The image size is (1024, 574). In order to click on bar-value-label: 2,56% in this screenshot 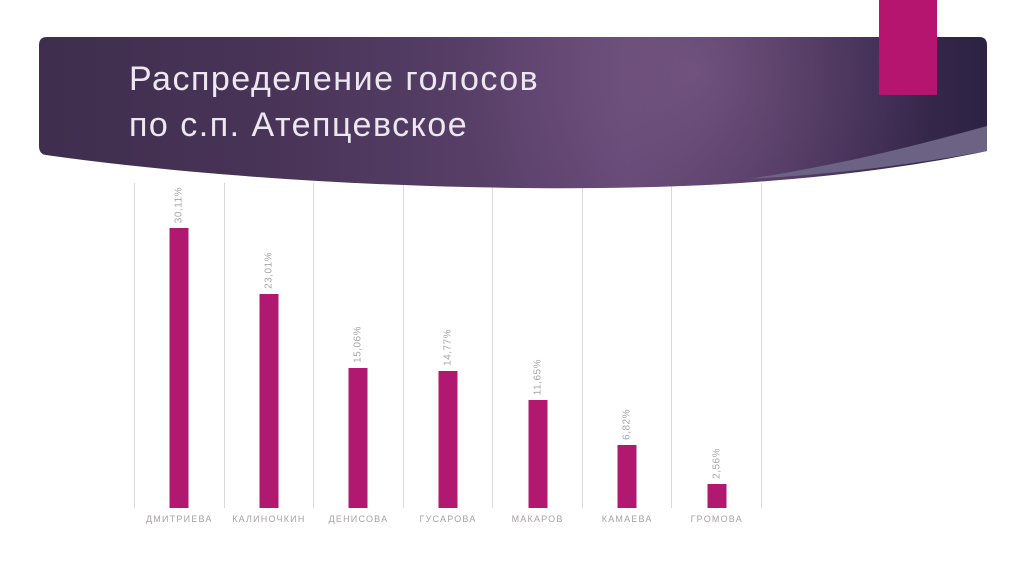, I will do `click(717, 464)`.